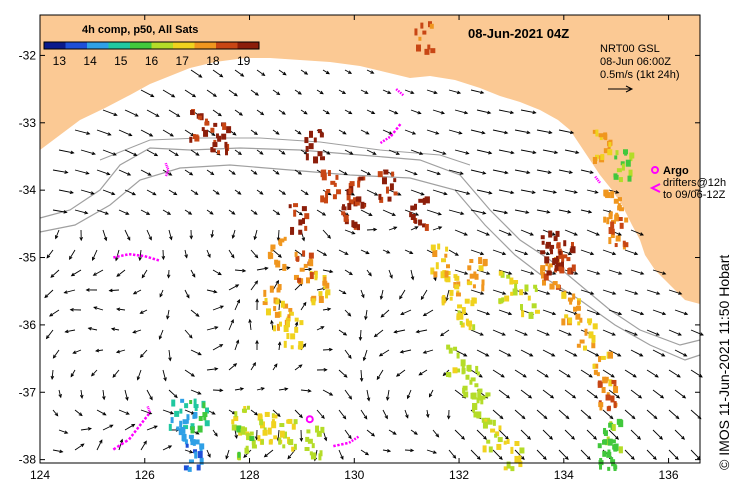  I want to click on lon-tick-label: 124, so click(40, 475).